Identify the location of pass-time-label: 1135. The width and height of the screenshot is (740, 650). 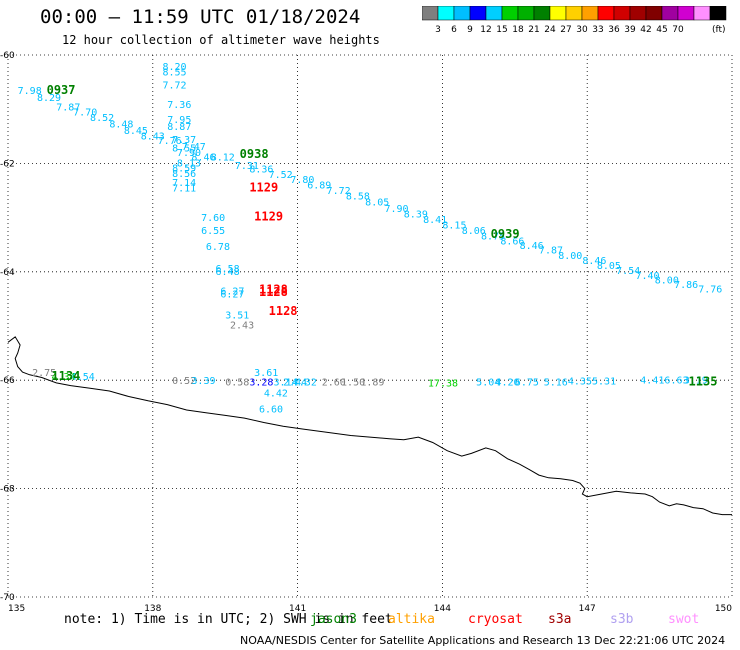
(703, 382).